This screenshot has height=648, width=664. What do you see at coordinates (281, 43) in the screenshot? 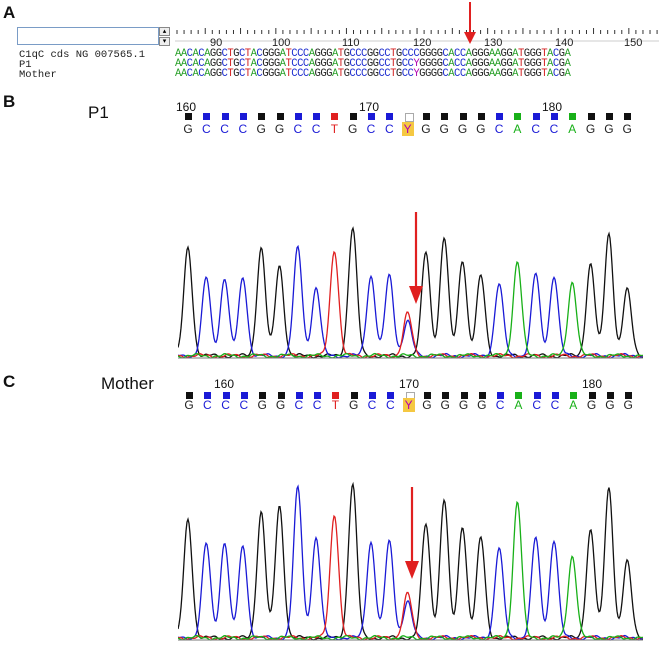
I see `ruler-number: 100` at bounding box center [281, 43].